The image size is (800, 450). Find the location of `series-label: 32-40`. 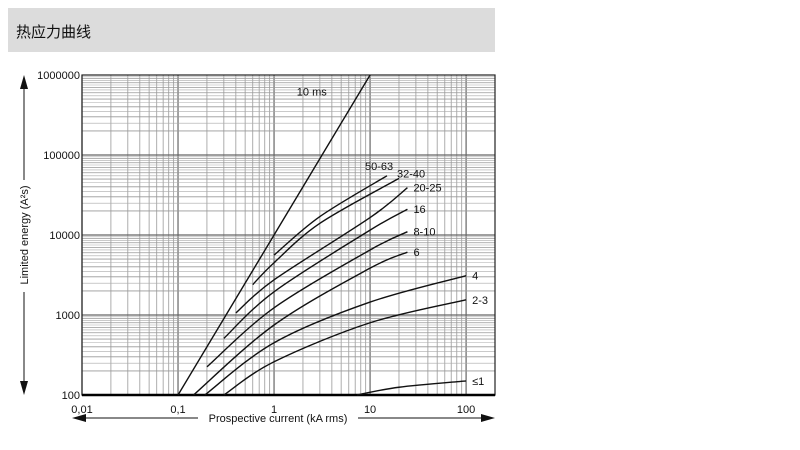

series-label: 32-40 is located at coordinates (411, 174).